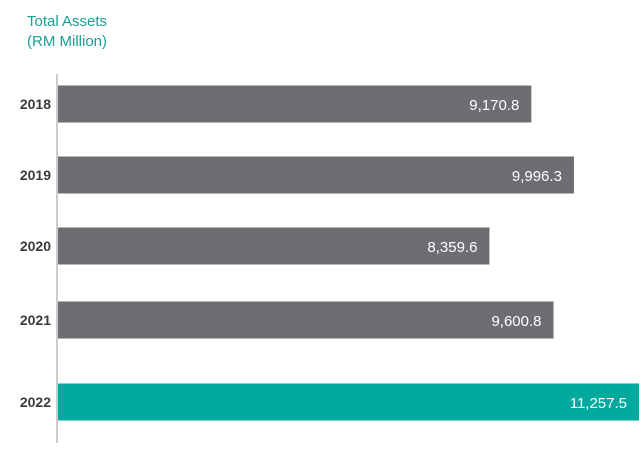 The height and width of the screenshot is (469, 641). Describe the element at coordinates (35, 402) in the screenshot. I see `category-label-2022: 2022` at that location.